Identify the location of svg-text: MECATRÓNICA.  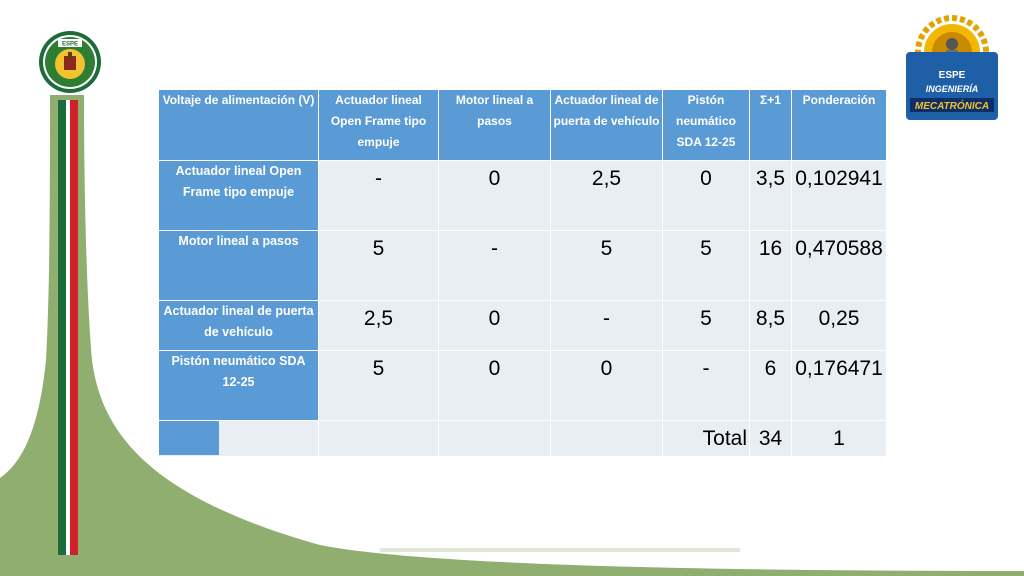
(952, 105).